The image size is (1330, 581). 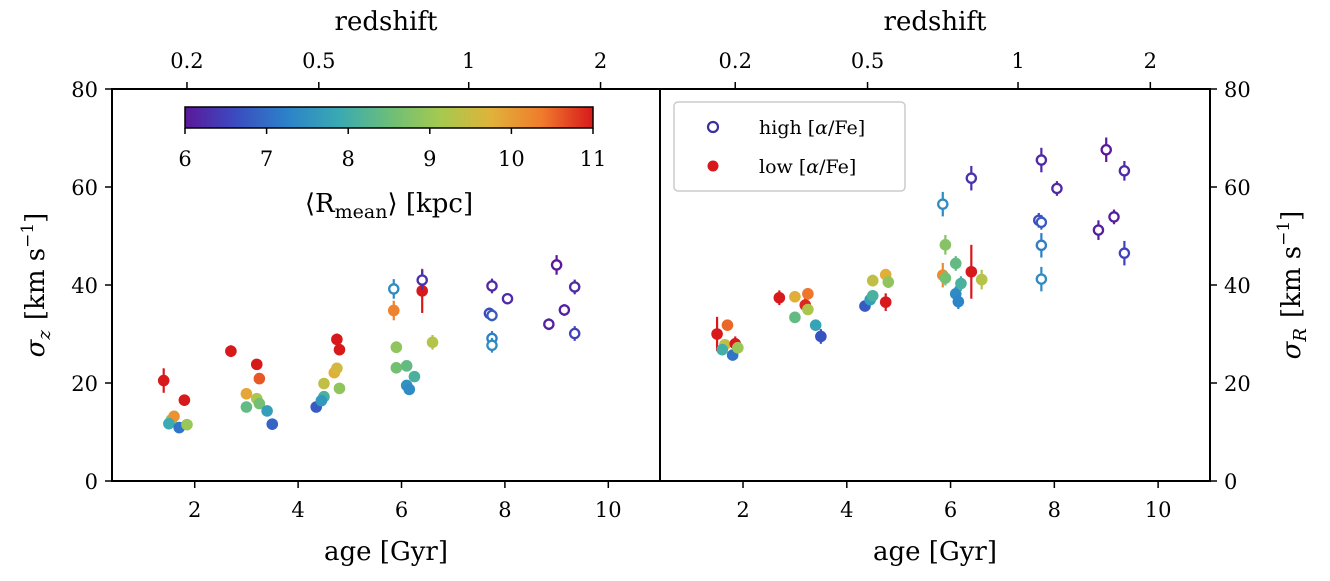 I want to click on colorbar: 6 7 8 9 10 11 ⟨Rmean⟩ [kpc], so click(x=392, y=164).